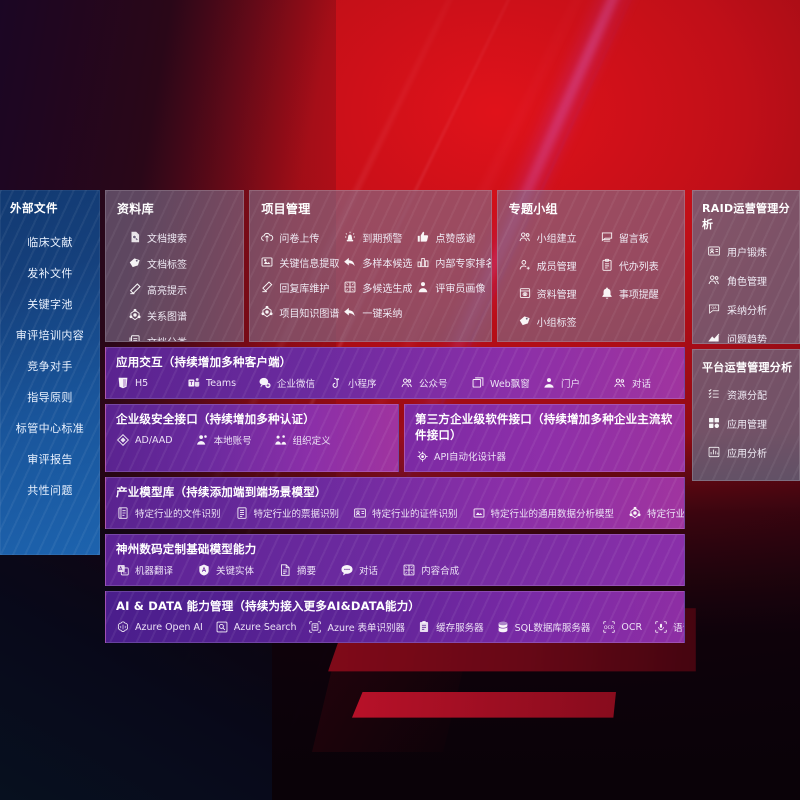 The height and width of the screenshot is (800, 800). I want to click on item-miniprogram: 小程序, so click(364, 383).